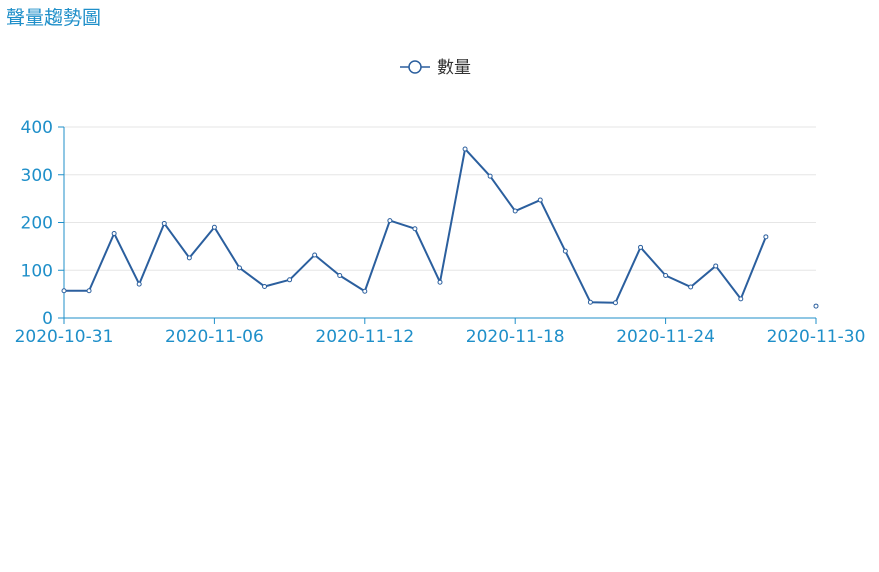  Describe the element at coordinates (665, 337) in the screenshot. I see `x-tick-label: 2020-11-24` at that location.